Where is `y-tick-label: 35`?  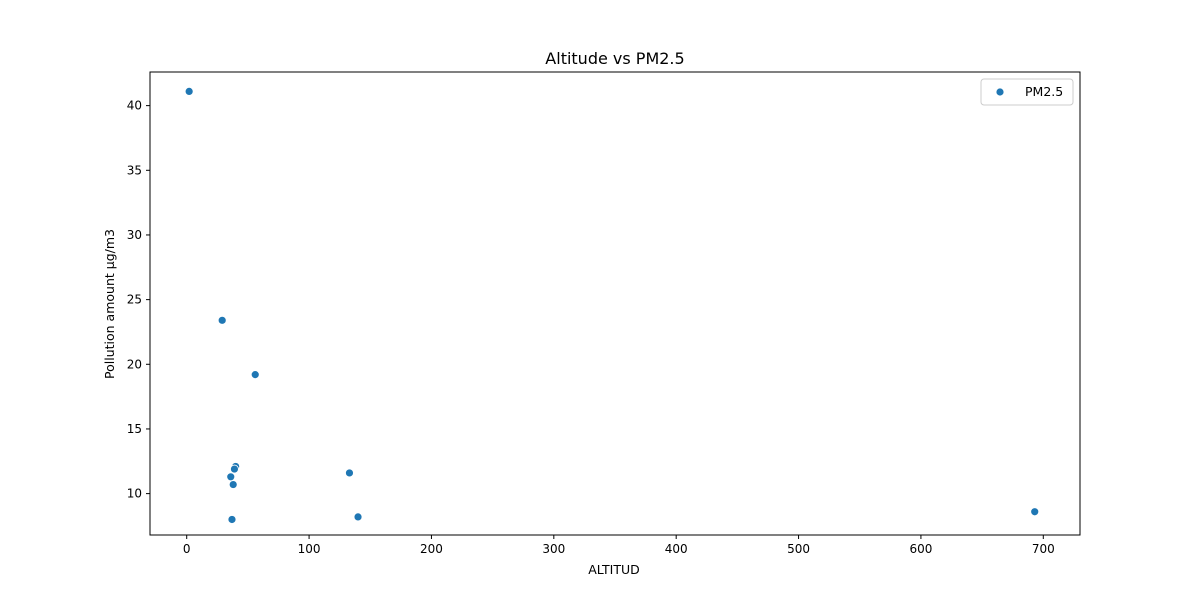 y-tick-label: 35 is located at coordinates (134, 170).